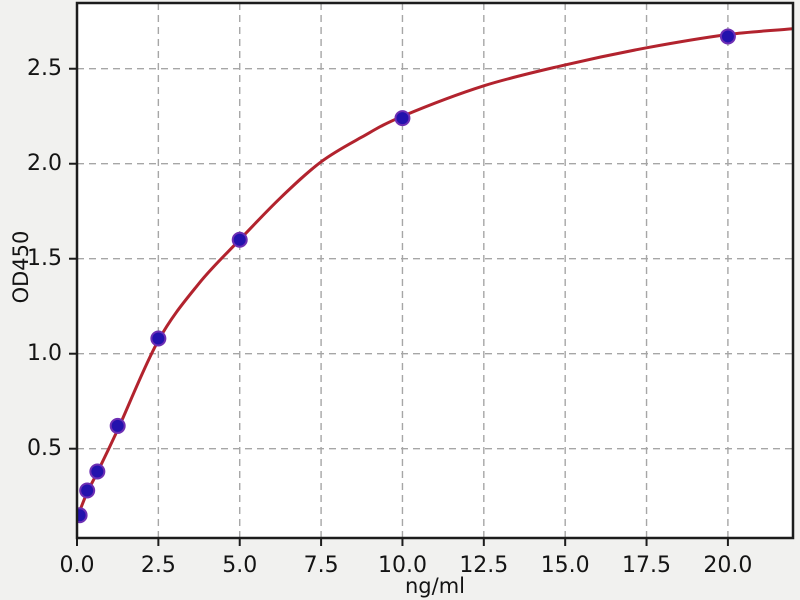 The width and height of the screenshot is (800, 600). I want to click on x-tick-label: 17.5, so click(646, 565).